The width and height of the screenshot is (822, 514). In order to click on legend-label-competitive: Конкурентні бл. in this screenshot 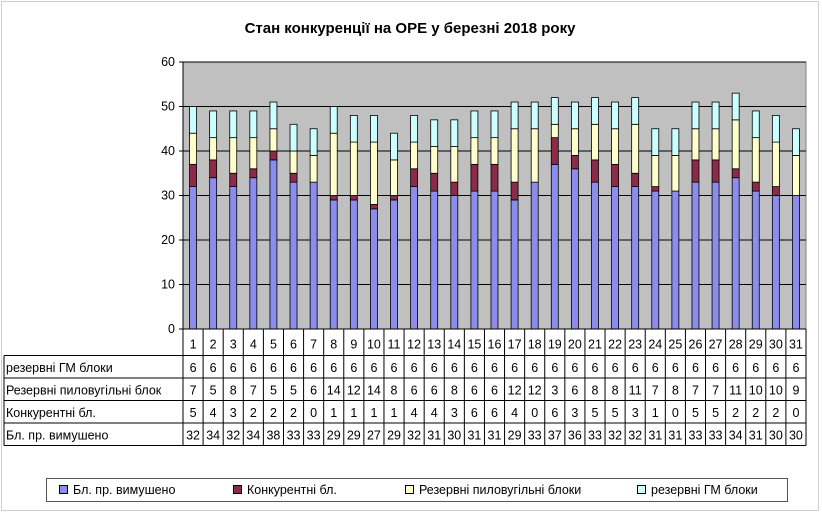, I will do `click(292, 490)`.